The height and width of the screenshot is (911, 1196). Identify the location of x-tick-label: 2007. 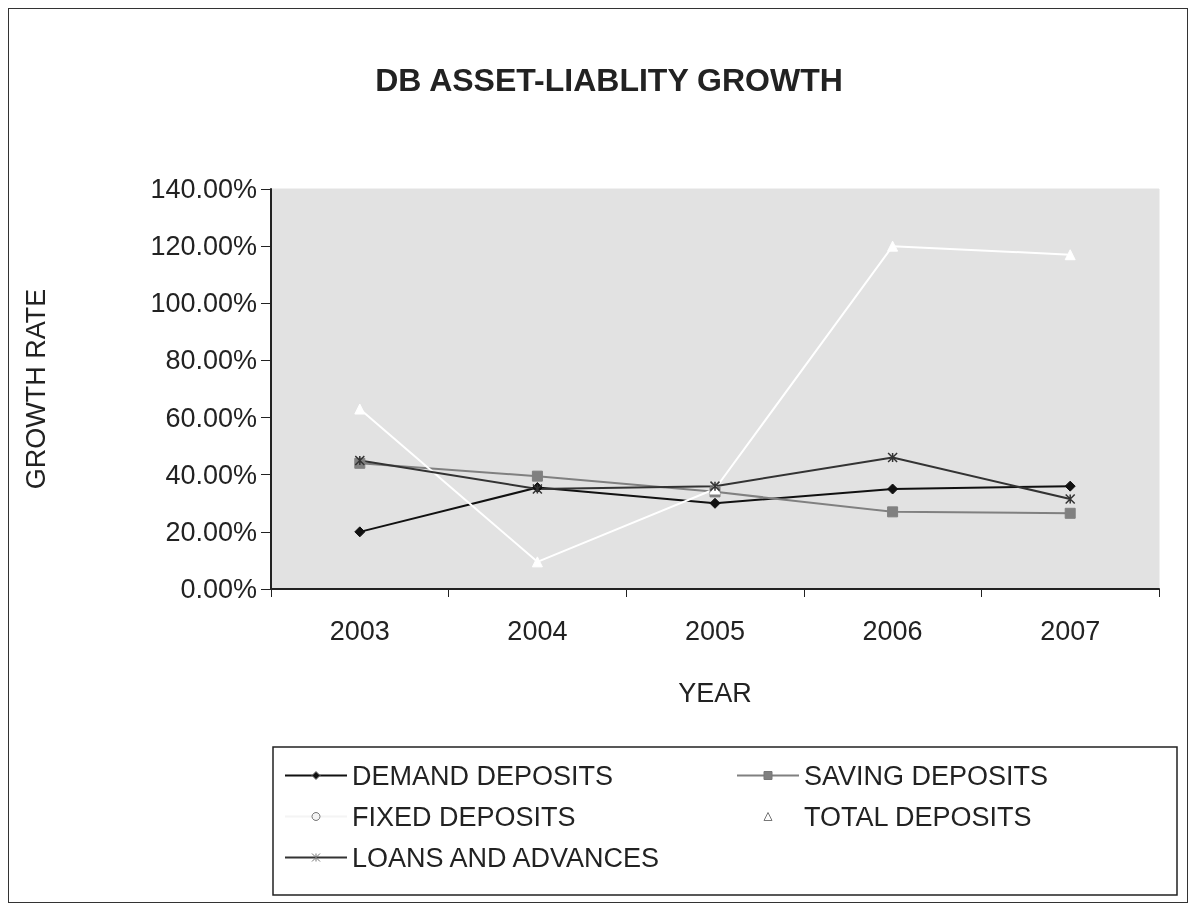
(1070, 630).